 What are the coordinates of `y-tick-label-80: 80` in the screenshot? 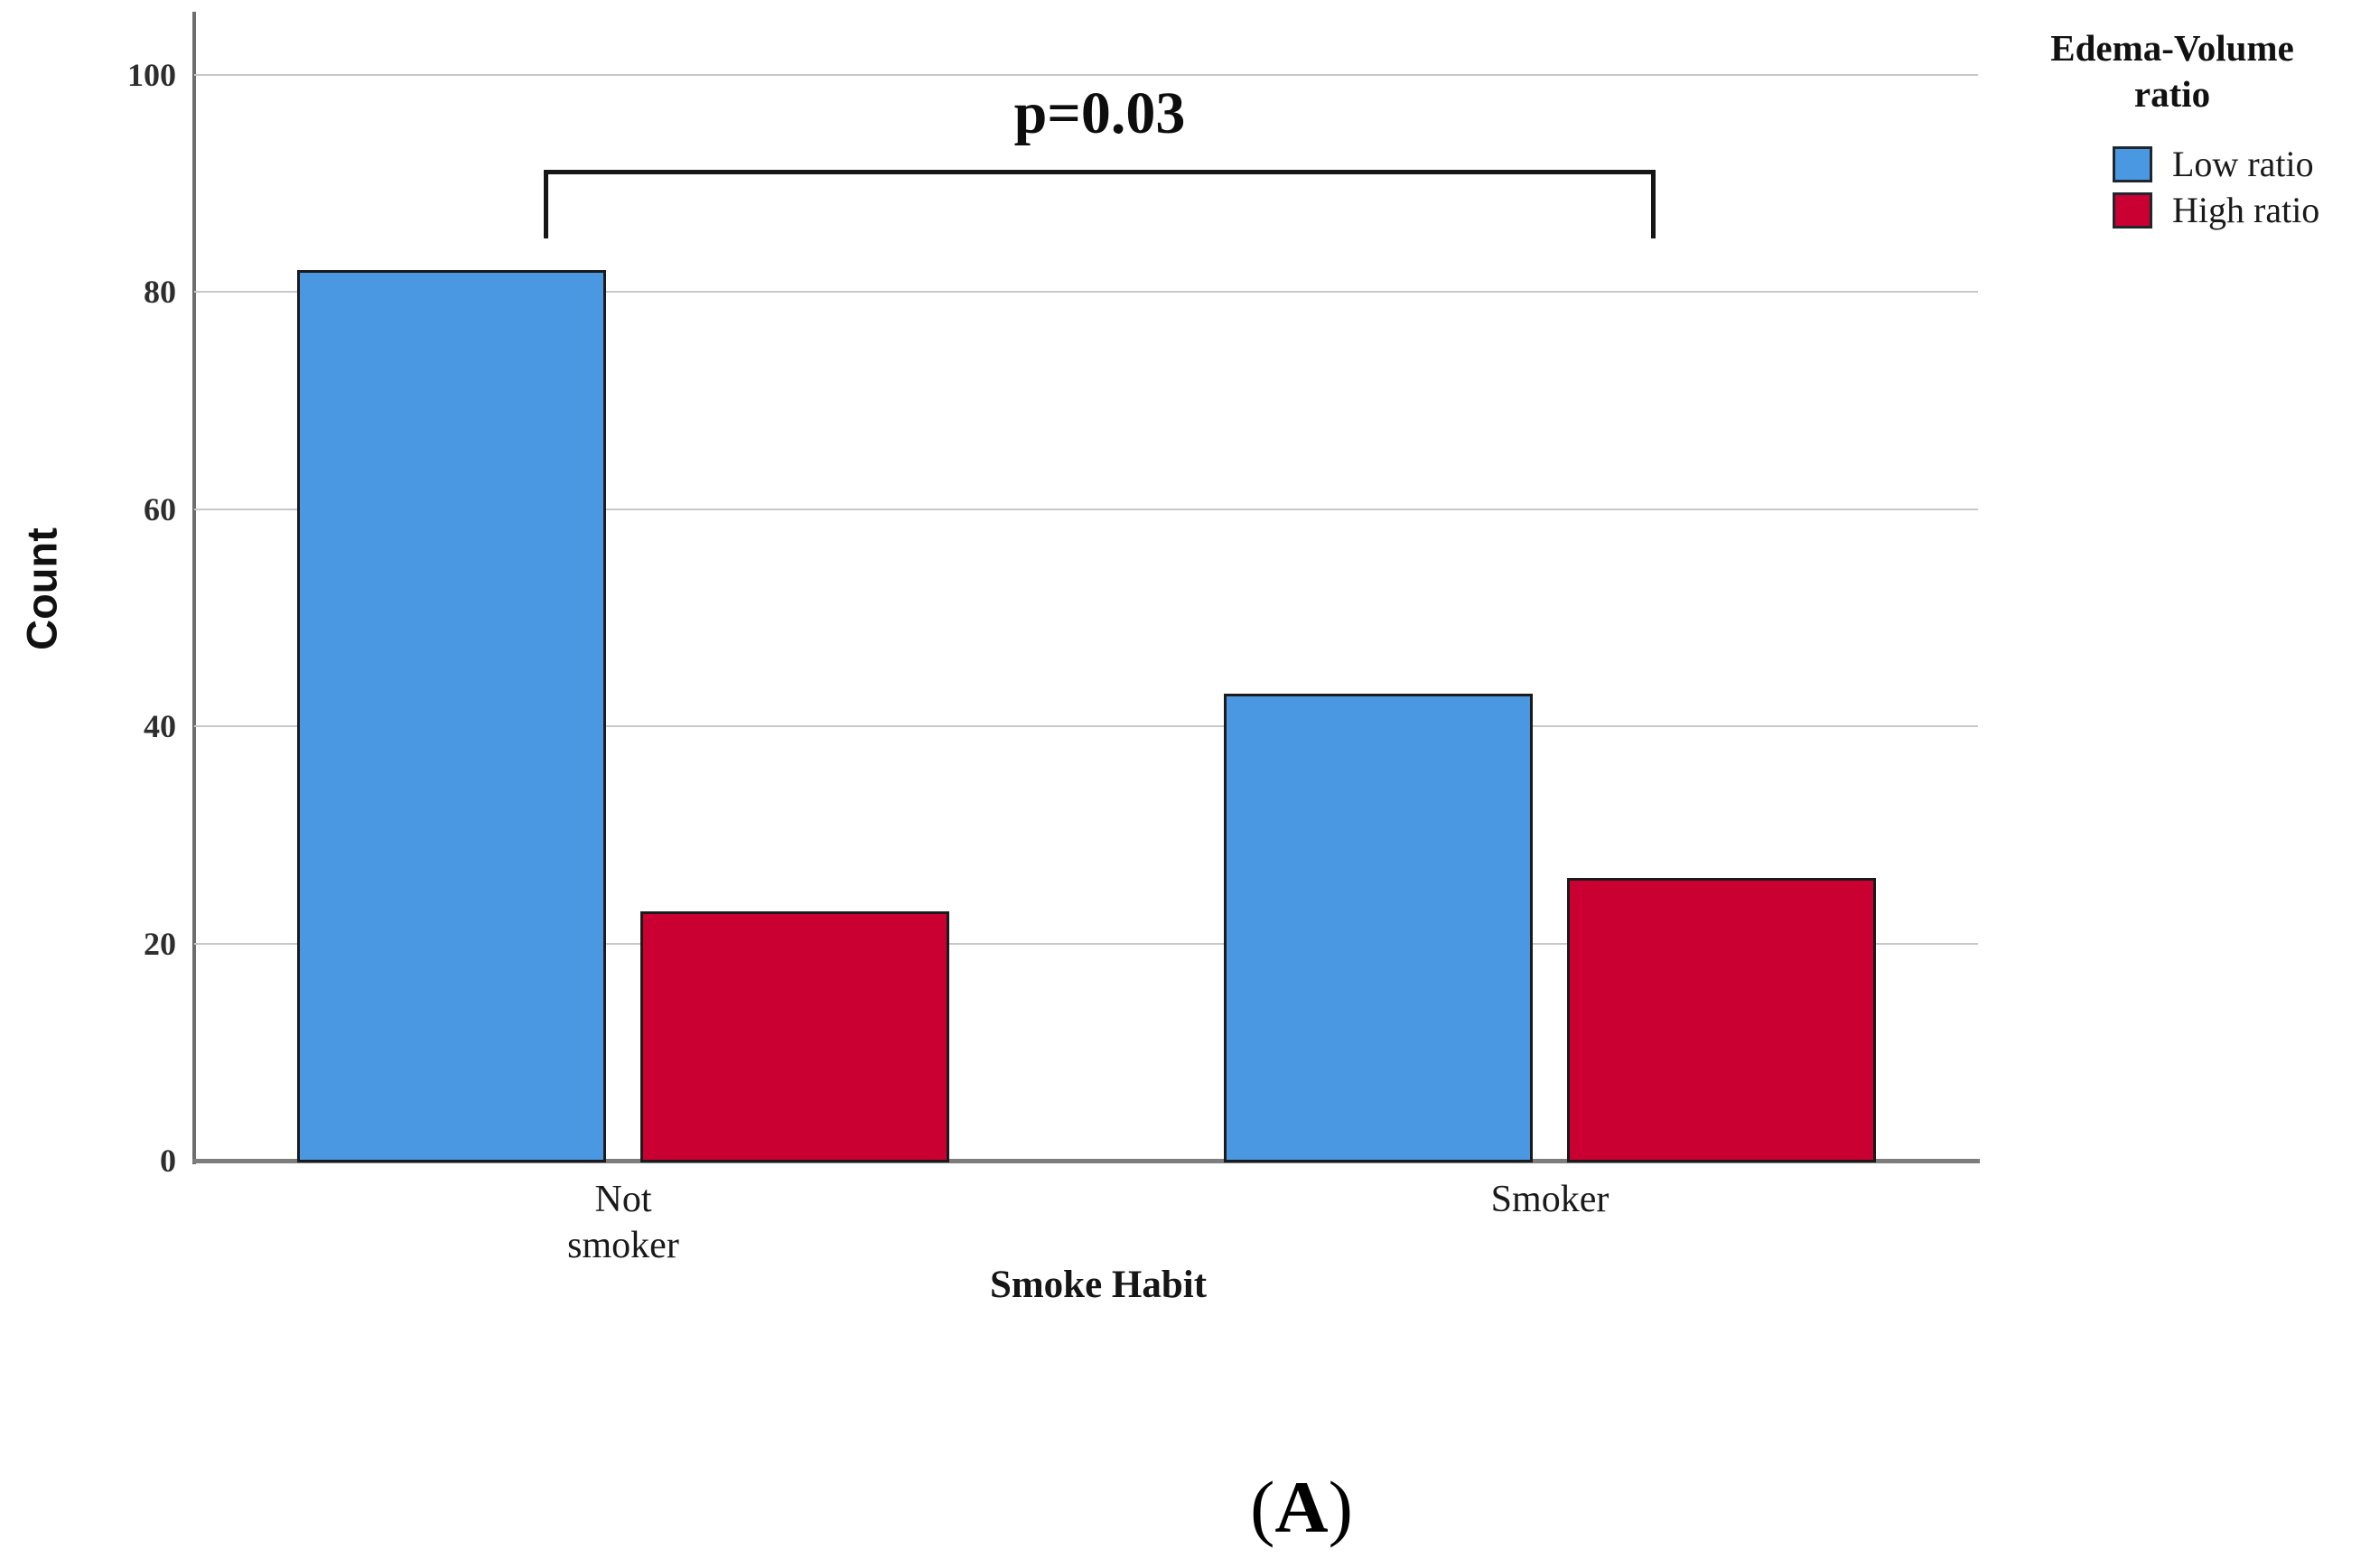 It's located at (160, 292).